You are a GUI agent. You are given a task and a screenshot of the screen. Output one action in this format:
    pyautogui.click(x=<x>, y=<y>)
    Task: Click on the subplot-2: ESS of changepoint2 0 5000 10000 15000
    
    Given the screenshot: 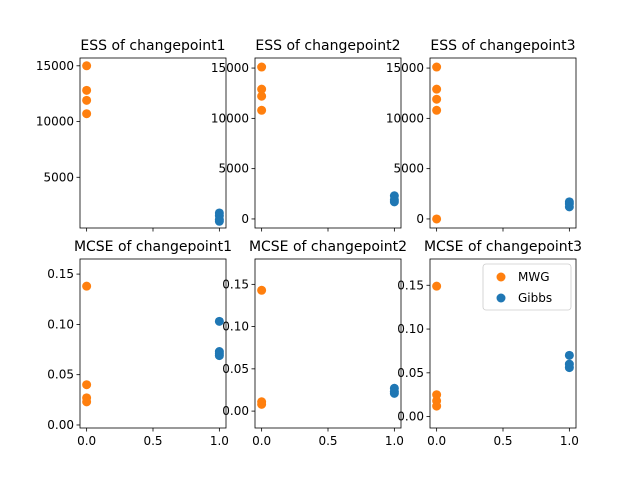 What is the action you would take?
    pyautogui.click(x=306, y=135)
    